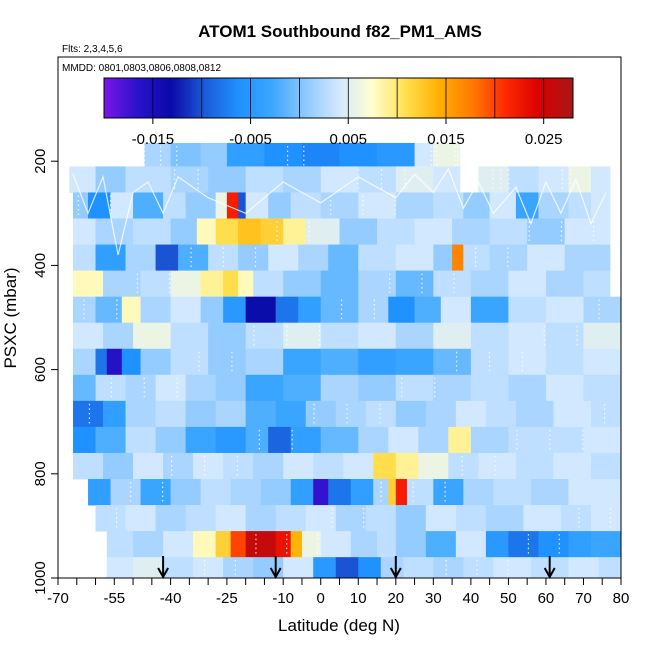  I want to click on colorbar: -0.015 -0.005 0.005 0.015 0.025, so click(338, 112).